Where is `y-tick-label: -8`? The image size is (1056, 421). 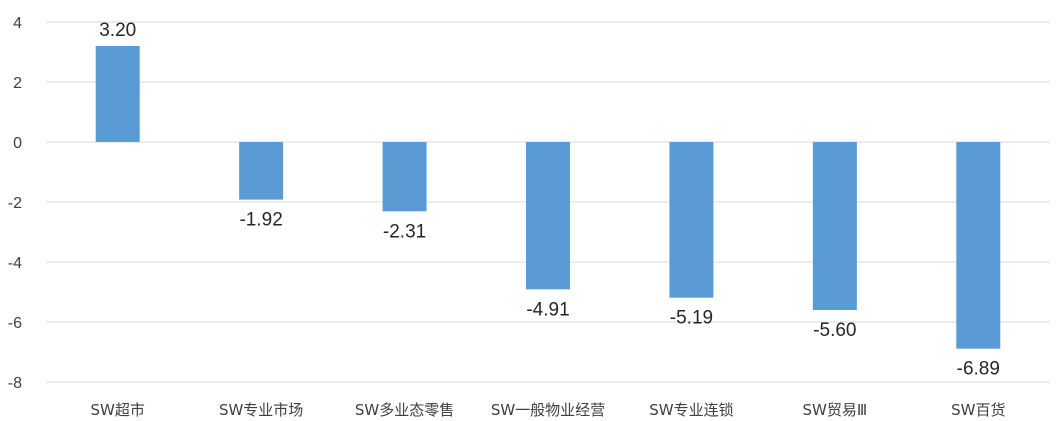
y-tick-label: -8 is located at coordinates (15, 383).